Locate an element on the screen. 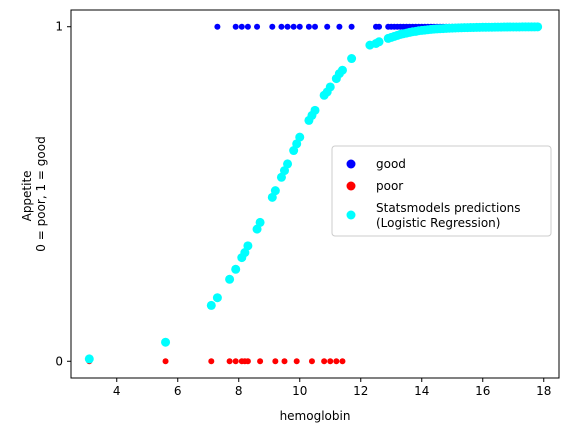  legend-label-poor: poor is located at coordinates (389, 186).